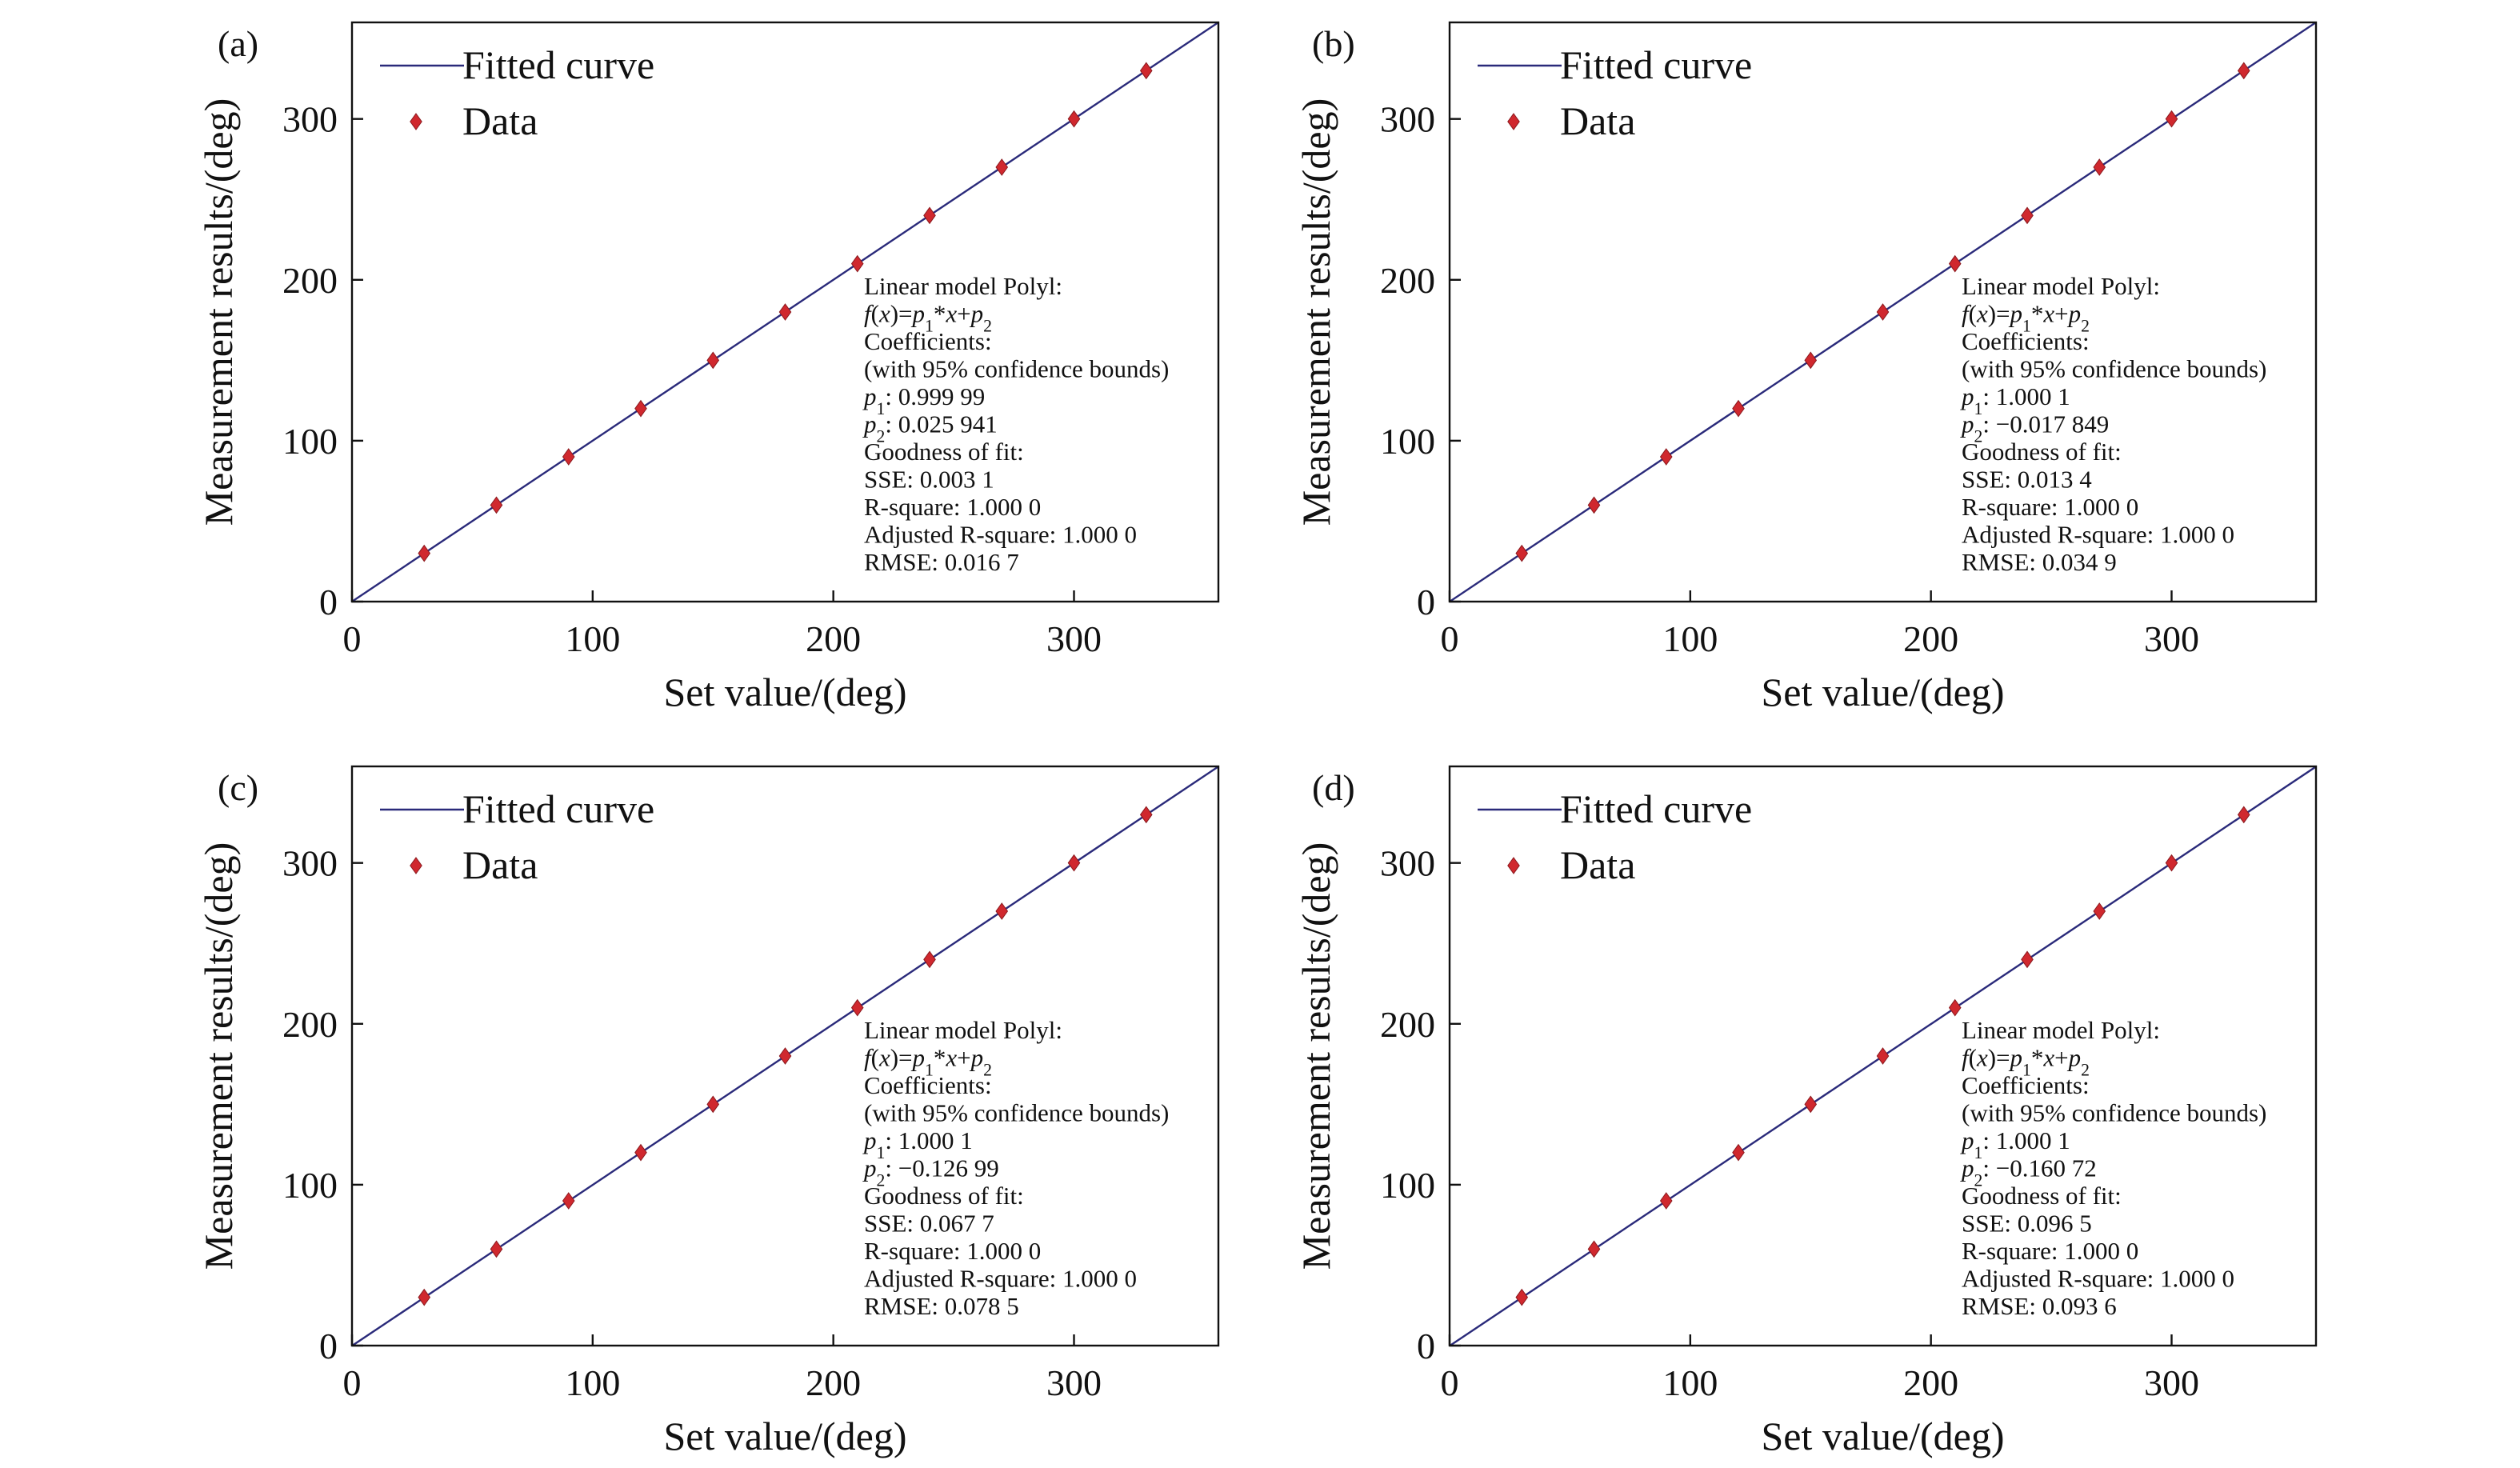 The image size is (2520, 1468). Describe the element at coordinates (930, 1172) in the screenshot. I see `annotation-p2: p2: −0.126 99` at that location.